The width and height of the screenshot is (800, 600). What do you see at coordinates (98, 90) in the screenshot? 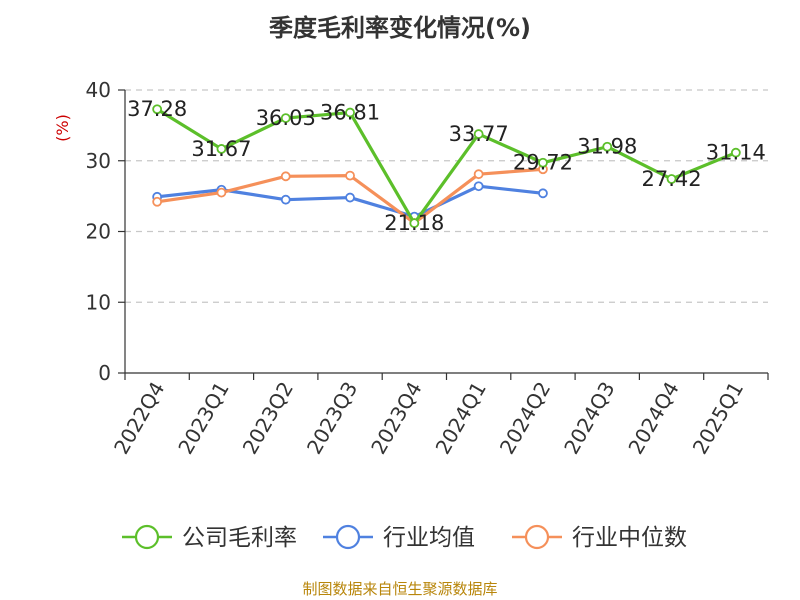
I see `y-tick-label: 40` at bounding box center [98, 90].